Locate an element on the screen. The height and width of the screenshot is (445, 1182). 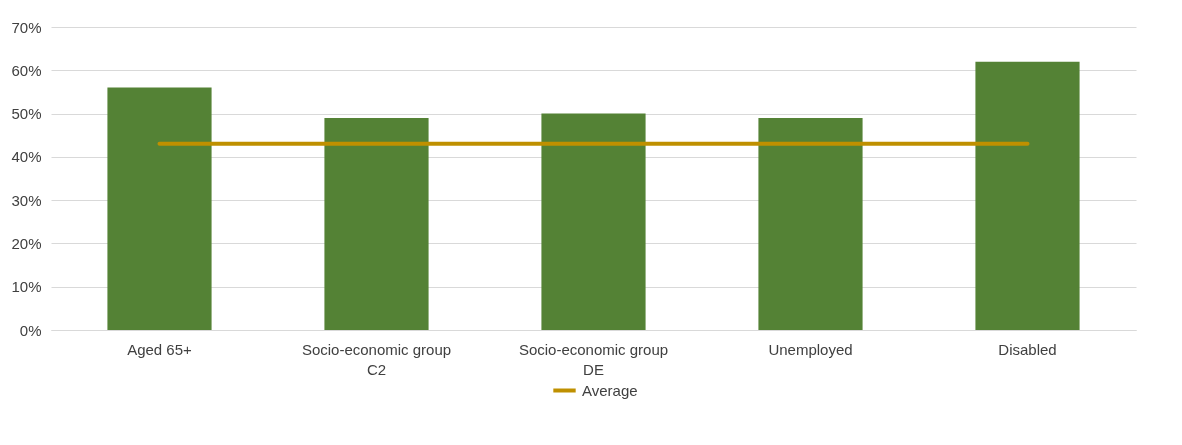
y-tick-label: 20% is located at coordinates (26, 243).